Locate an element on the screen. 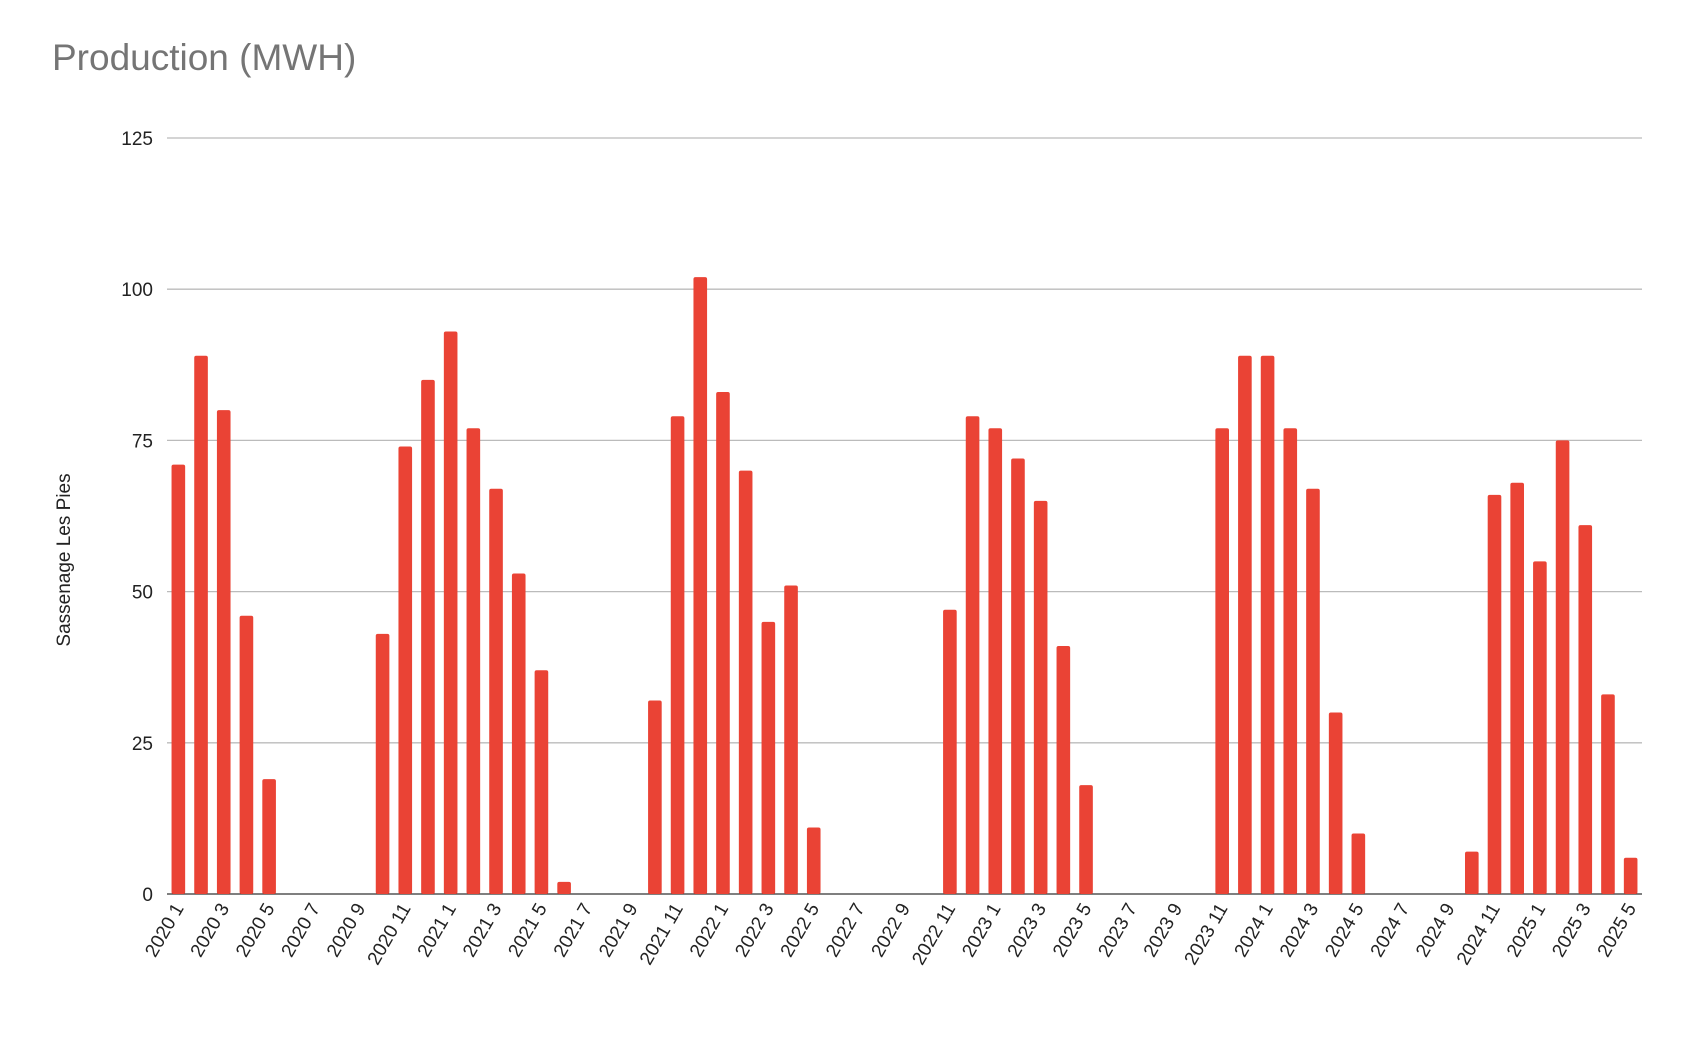  x-tick-label: 2023 5 is located at coordinates (1072, 930).